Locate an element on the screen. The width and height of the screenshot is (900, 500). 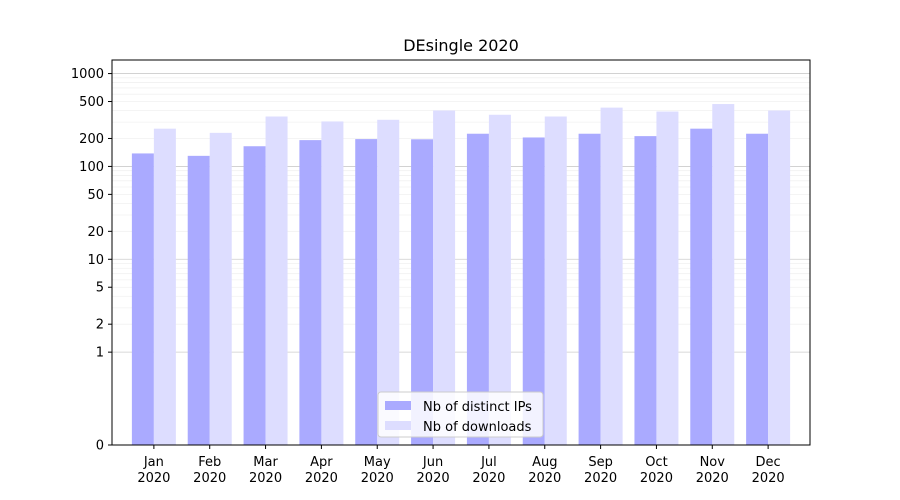
x-tick-label: Oct 2020 is located at coordinates (656, 470).